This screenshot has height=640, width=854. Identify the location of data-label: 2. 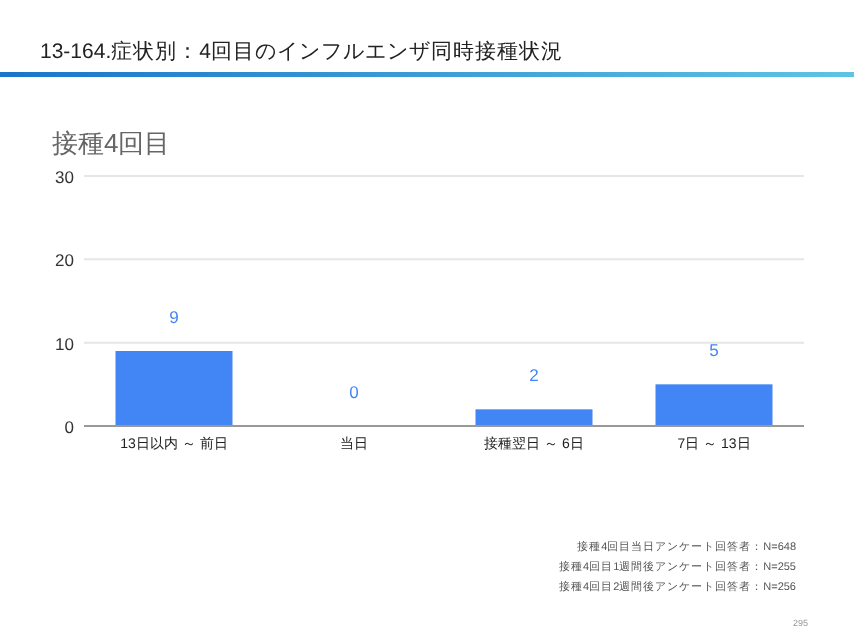
(534, 375).